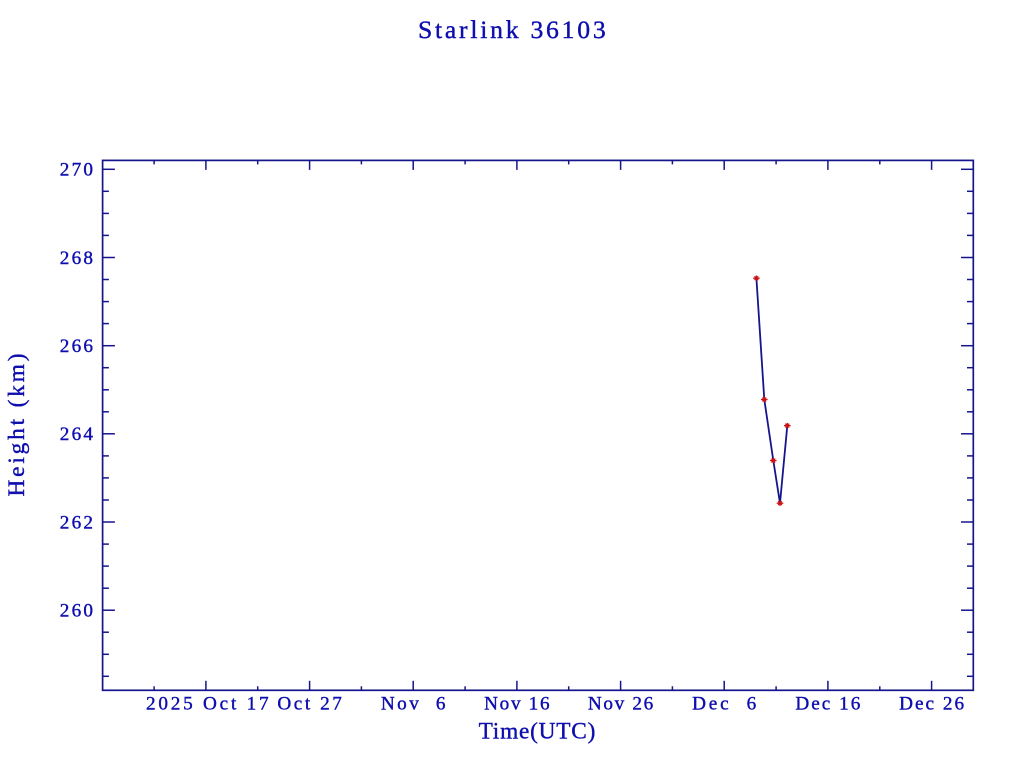 This screenshot has width=1024, height=768. I want to click on svg-text: 266, so click(77, 346).